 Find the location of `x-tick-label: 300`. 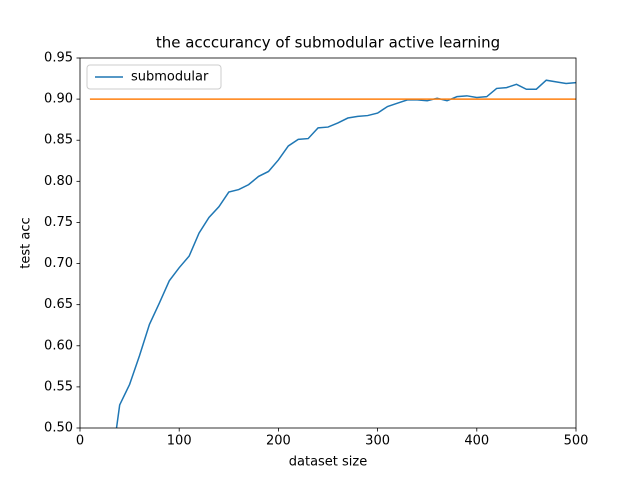

x-tick-label: 300 is located at coordinates (377, 441).